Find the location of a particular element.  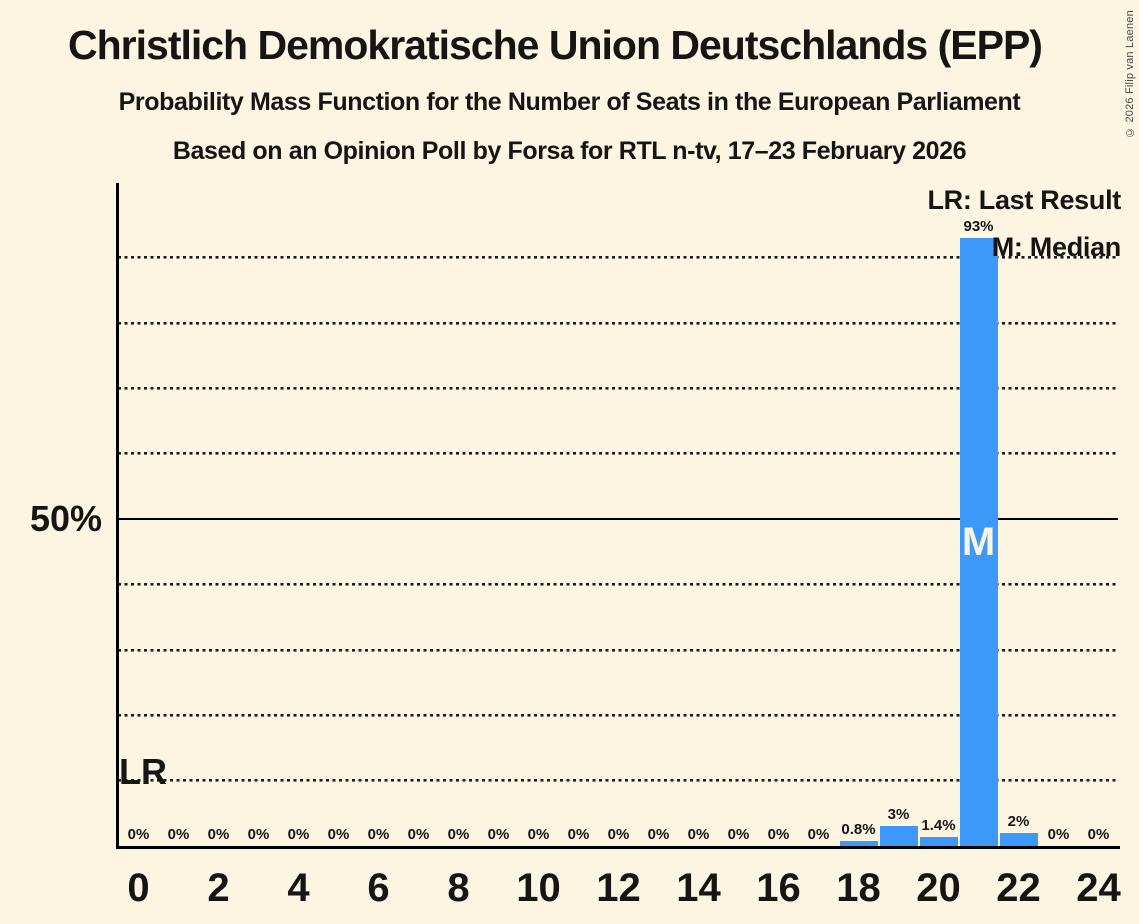

median-marker: M is located at coordinates (978, 542).